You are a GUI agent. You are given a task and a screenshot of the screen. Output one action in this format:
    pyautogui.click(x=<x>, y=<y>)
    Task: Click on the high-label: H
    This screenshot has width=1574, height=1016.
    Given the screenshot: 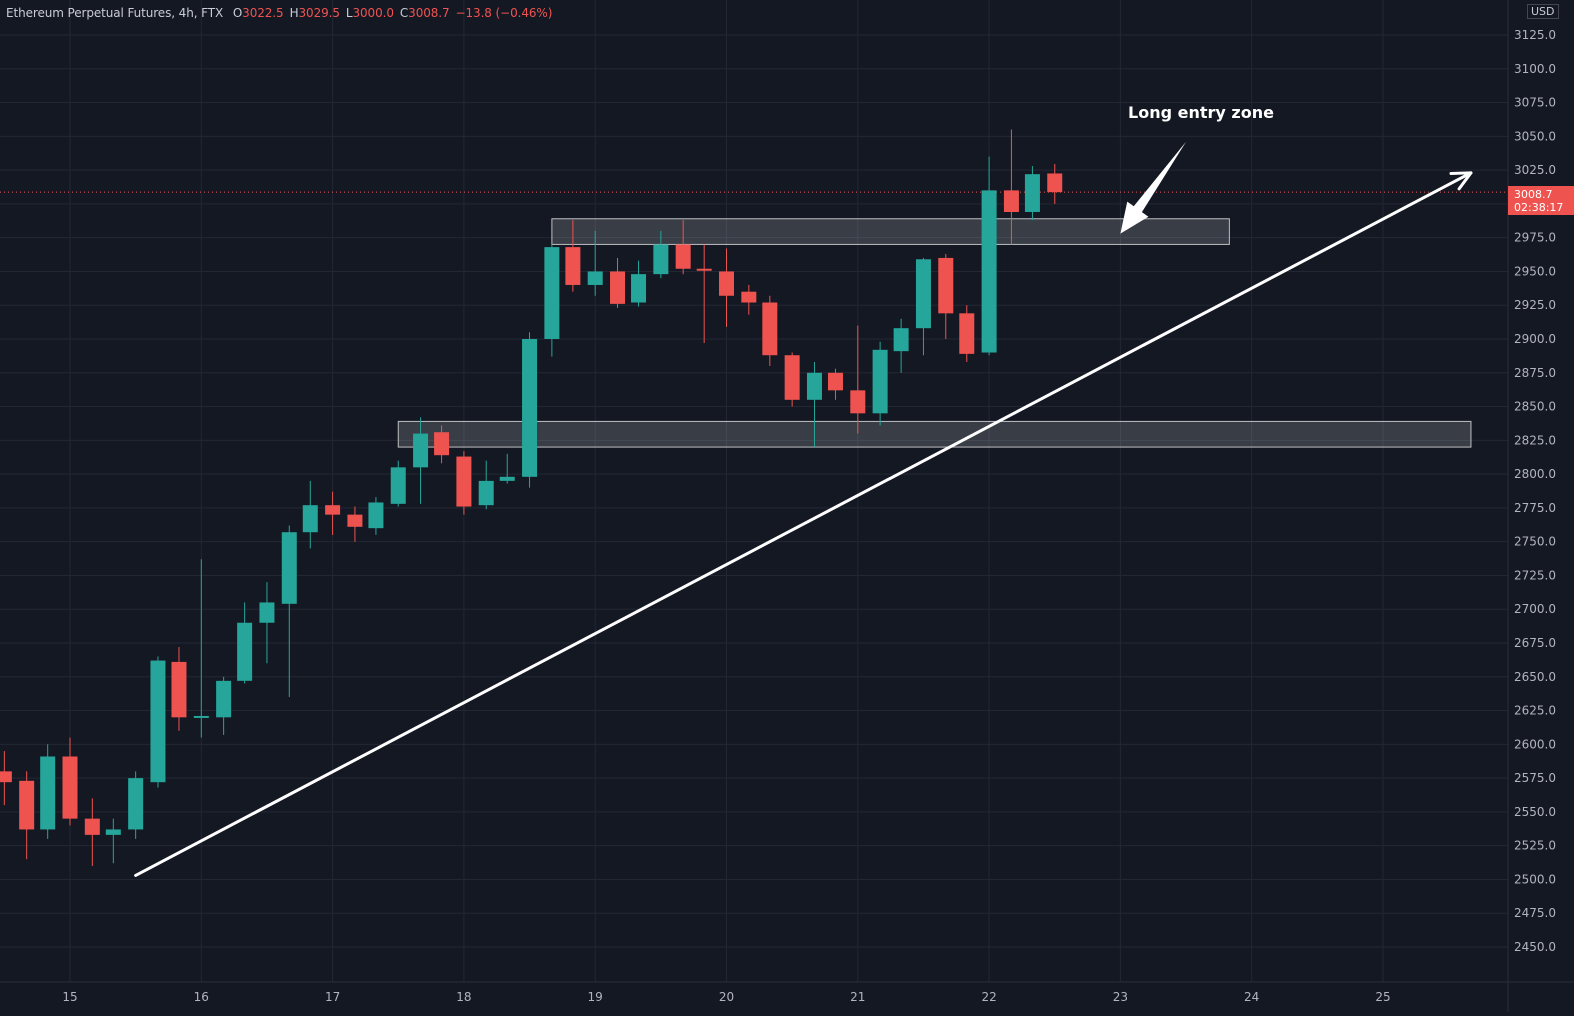 What is the action you would take?
    pyautogui.click(x=294, y=13)
    